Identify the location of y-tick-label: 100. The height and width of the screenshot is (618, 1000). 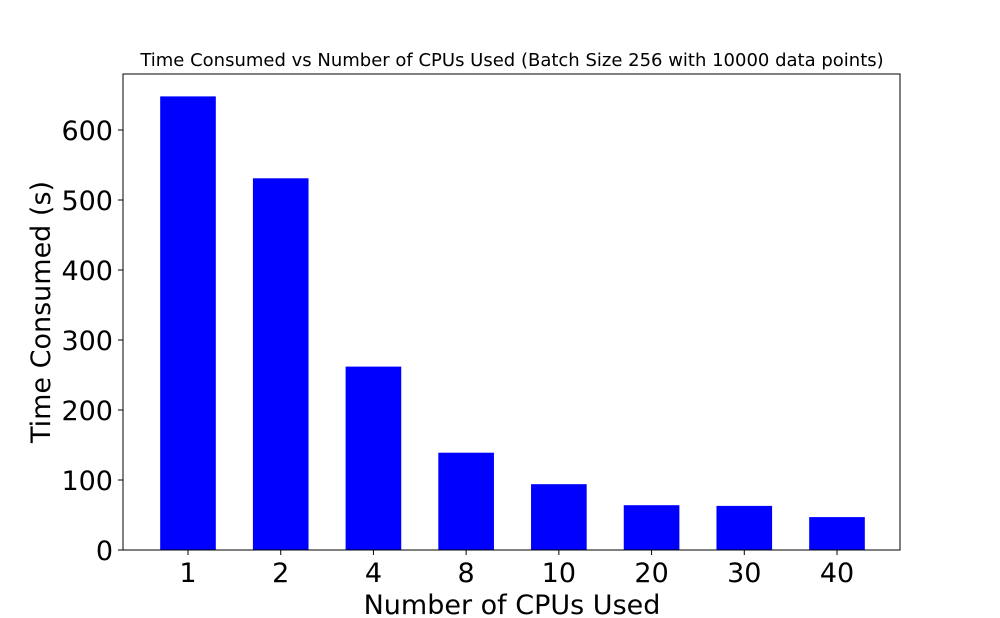
(87, 481).